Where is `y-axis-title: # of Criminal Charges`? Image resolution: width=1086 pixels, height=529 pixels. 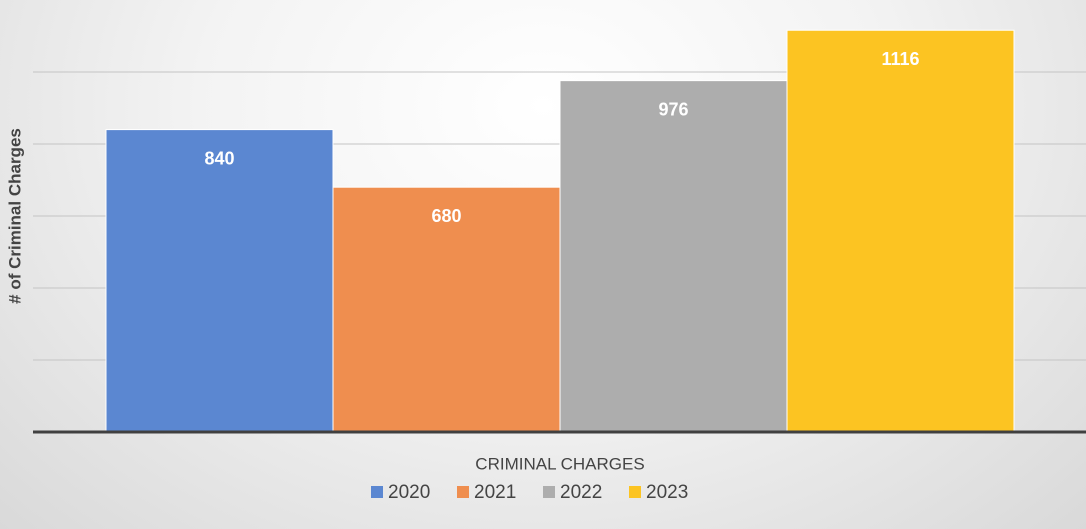
y-axis-title: # of Criminal Charges is located at coordinates (14, 216).